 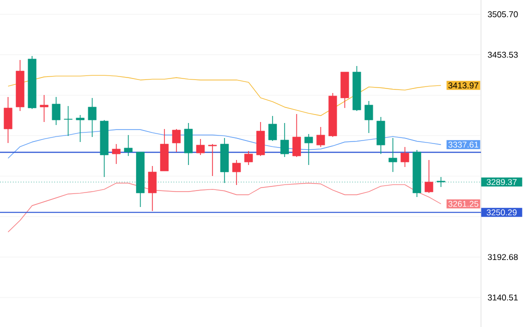 I want to click on y-tick-label: 3453.53, so click(x=503, y=55).